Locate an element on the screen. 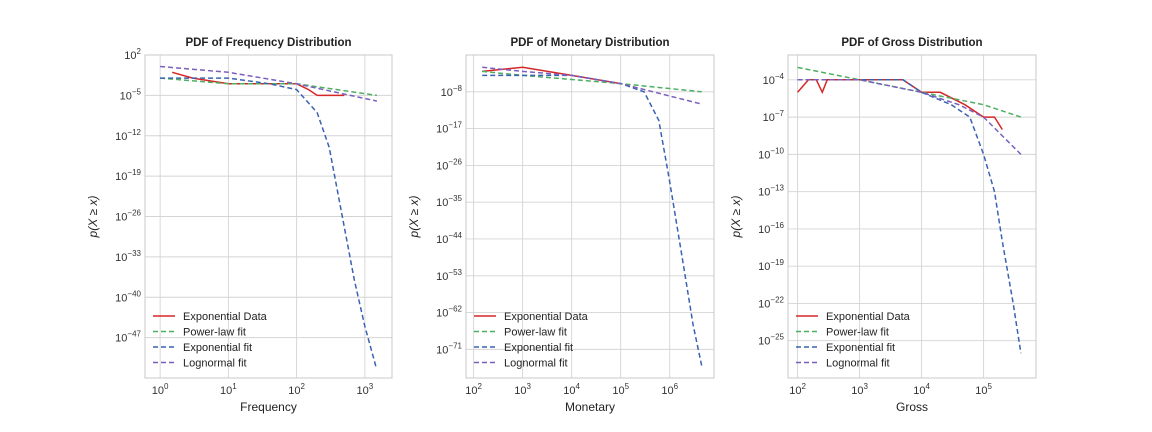 The image size is (1152, 432). y-tick-label: 10⁻⁵ is located at coordinates (131, 94).